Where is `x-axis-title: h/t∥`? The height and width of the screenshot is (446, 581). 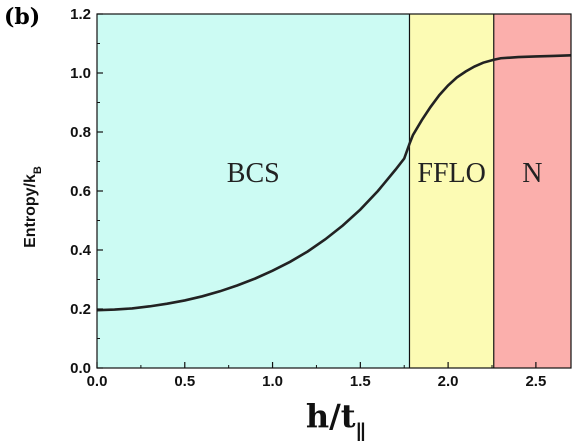 x-axis-title: h/t∥ is located at coordinates (336, 420).